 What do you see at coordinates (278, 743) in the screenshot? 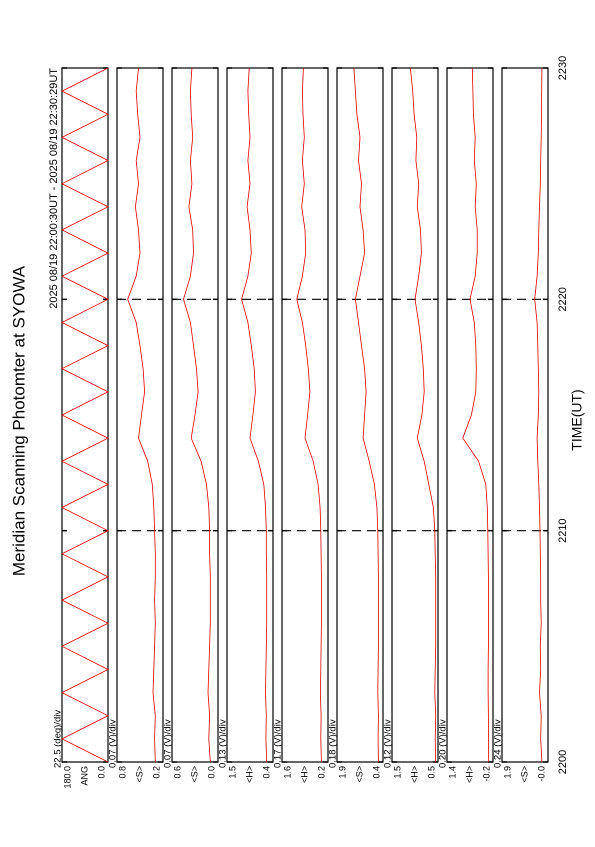
I see `scale-label: 0.17 (V)/div` at bounding box center [278, 743].